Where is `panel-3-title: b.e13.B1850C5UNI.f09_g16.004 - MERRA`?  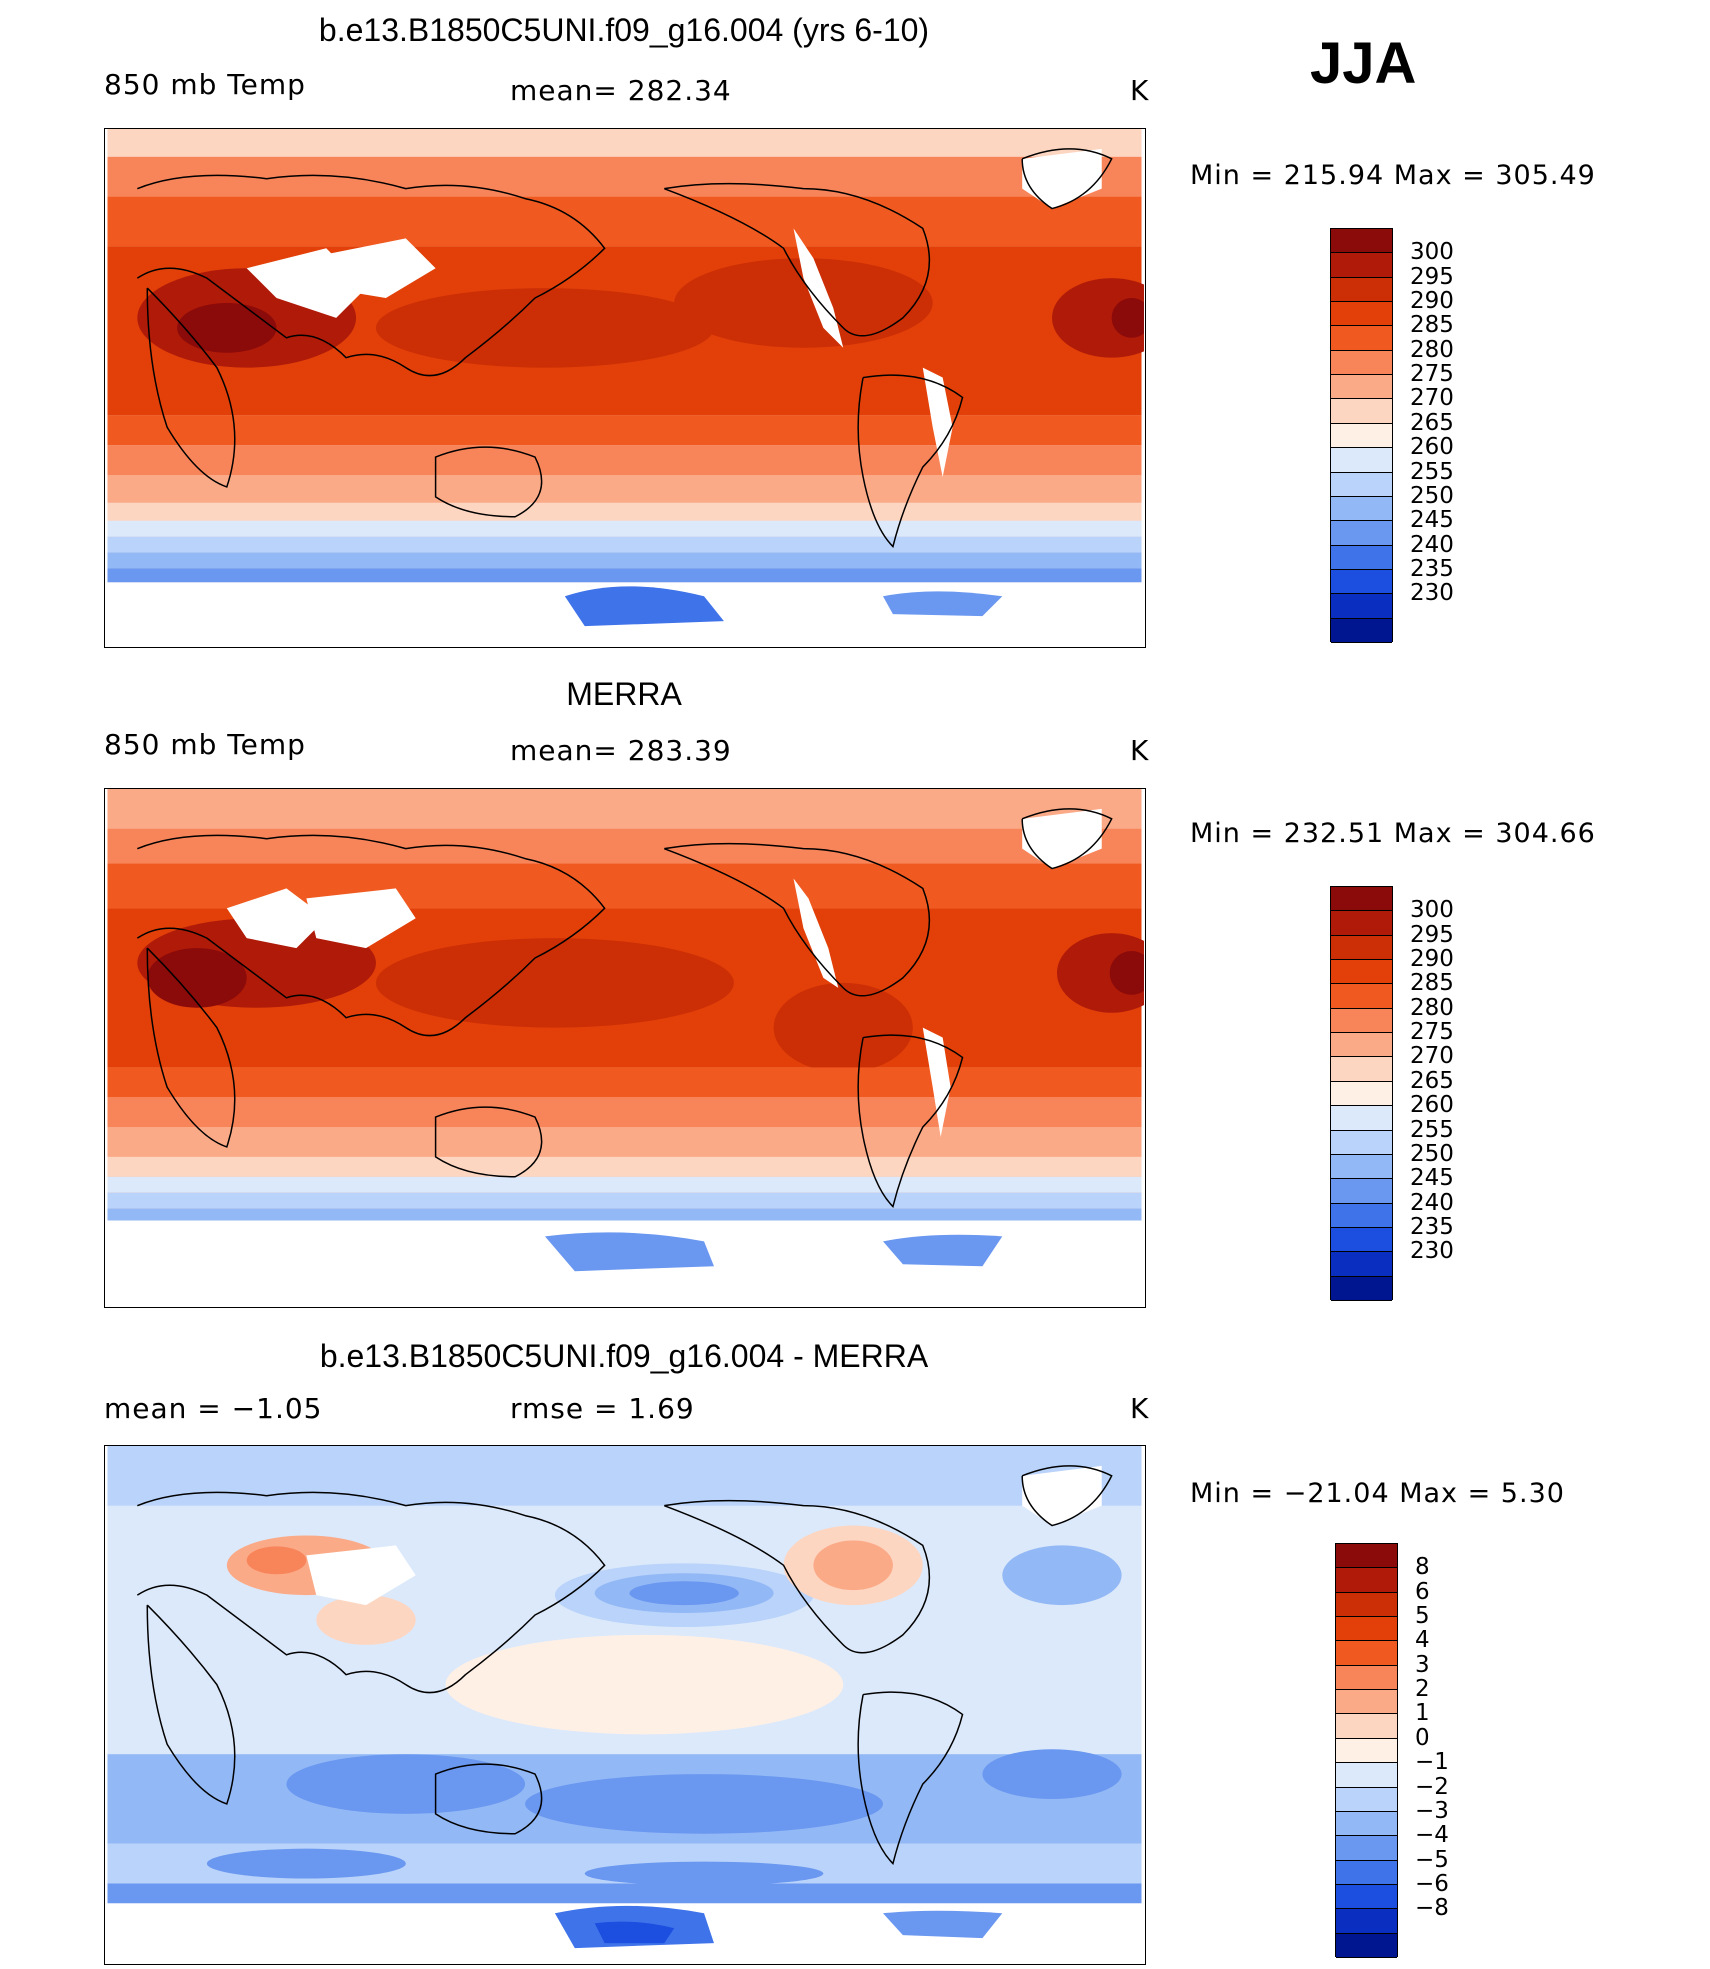 panel-3-title: b.e13.B1850C5UNI.f09_g16.004 - MERRA is located at coordinates (624, 1356).